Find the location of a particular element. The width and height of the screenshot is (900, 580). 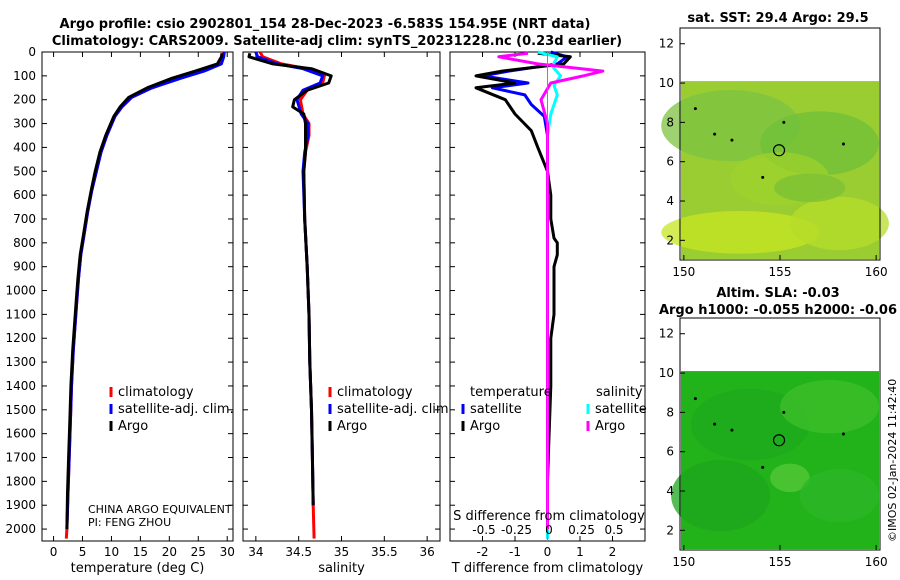

y-tick-label: 2000 is located at coordinates (20, 529).